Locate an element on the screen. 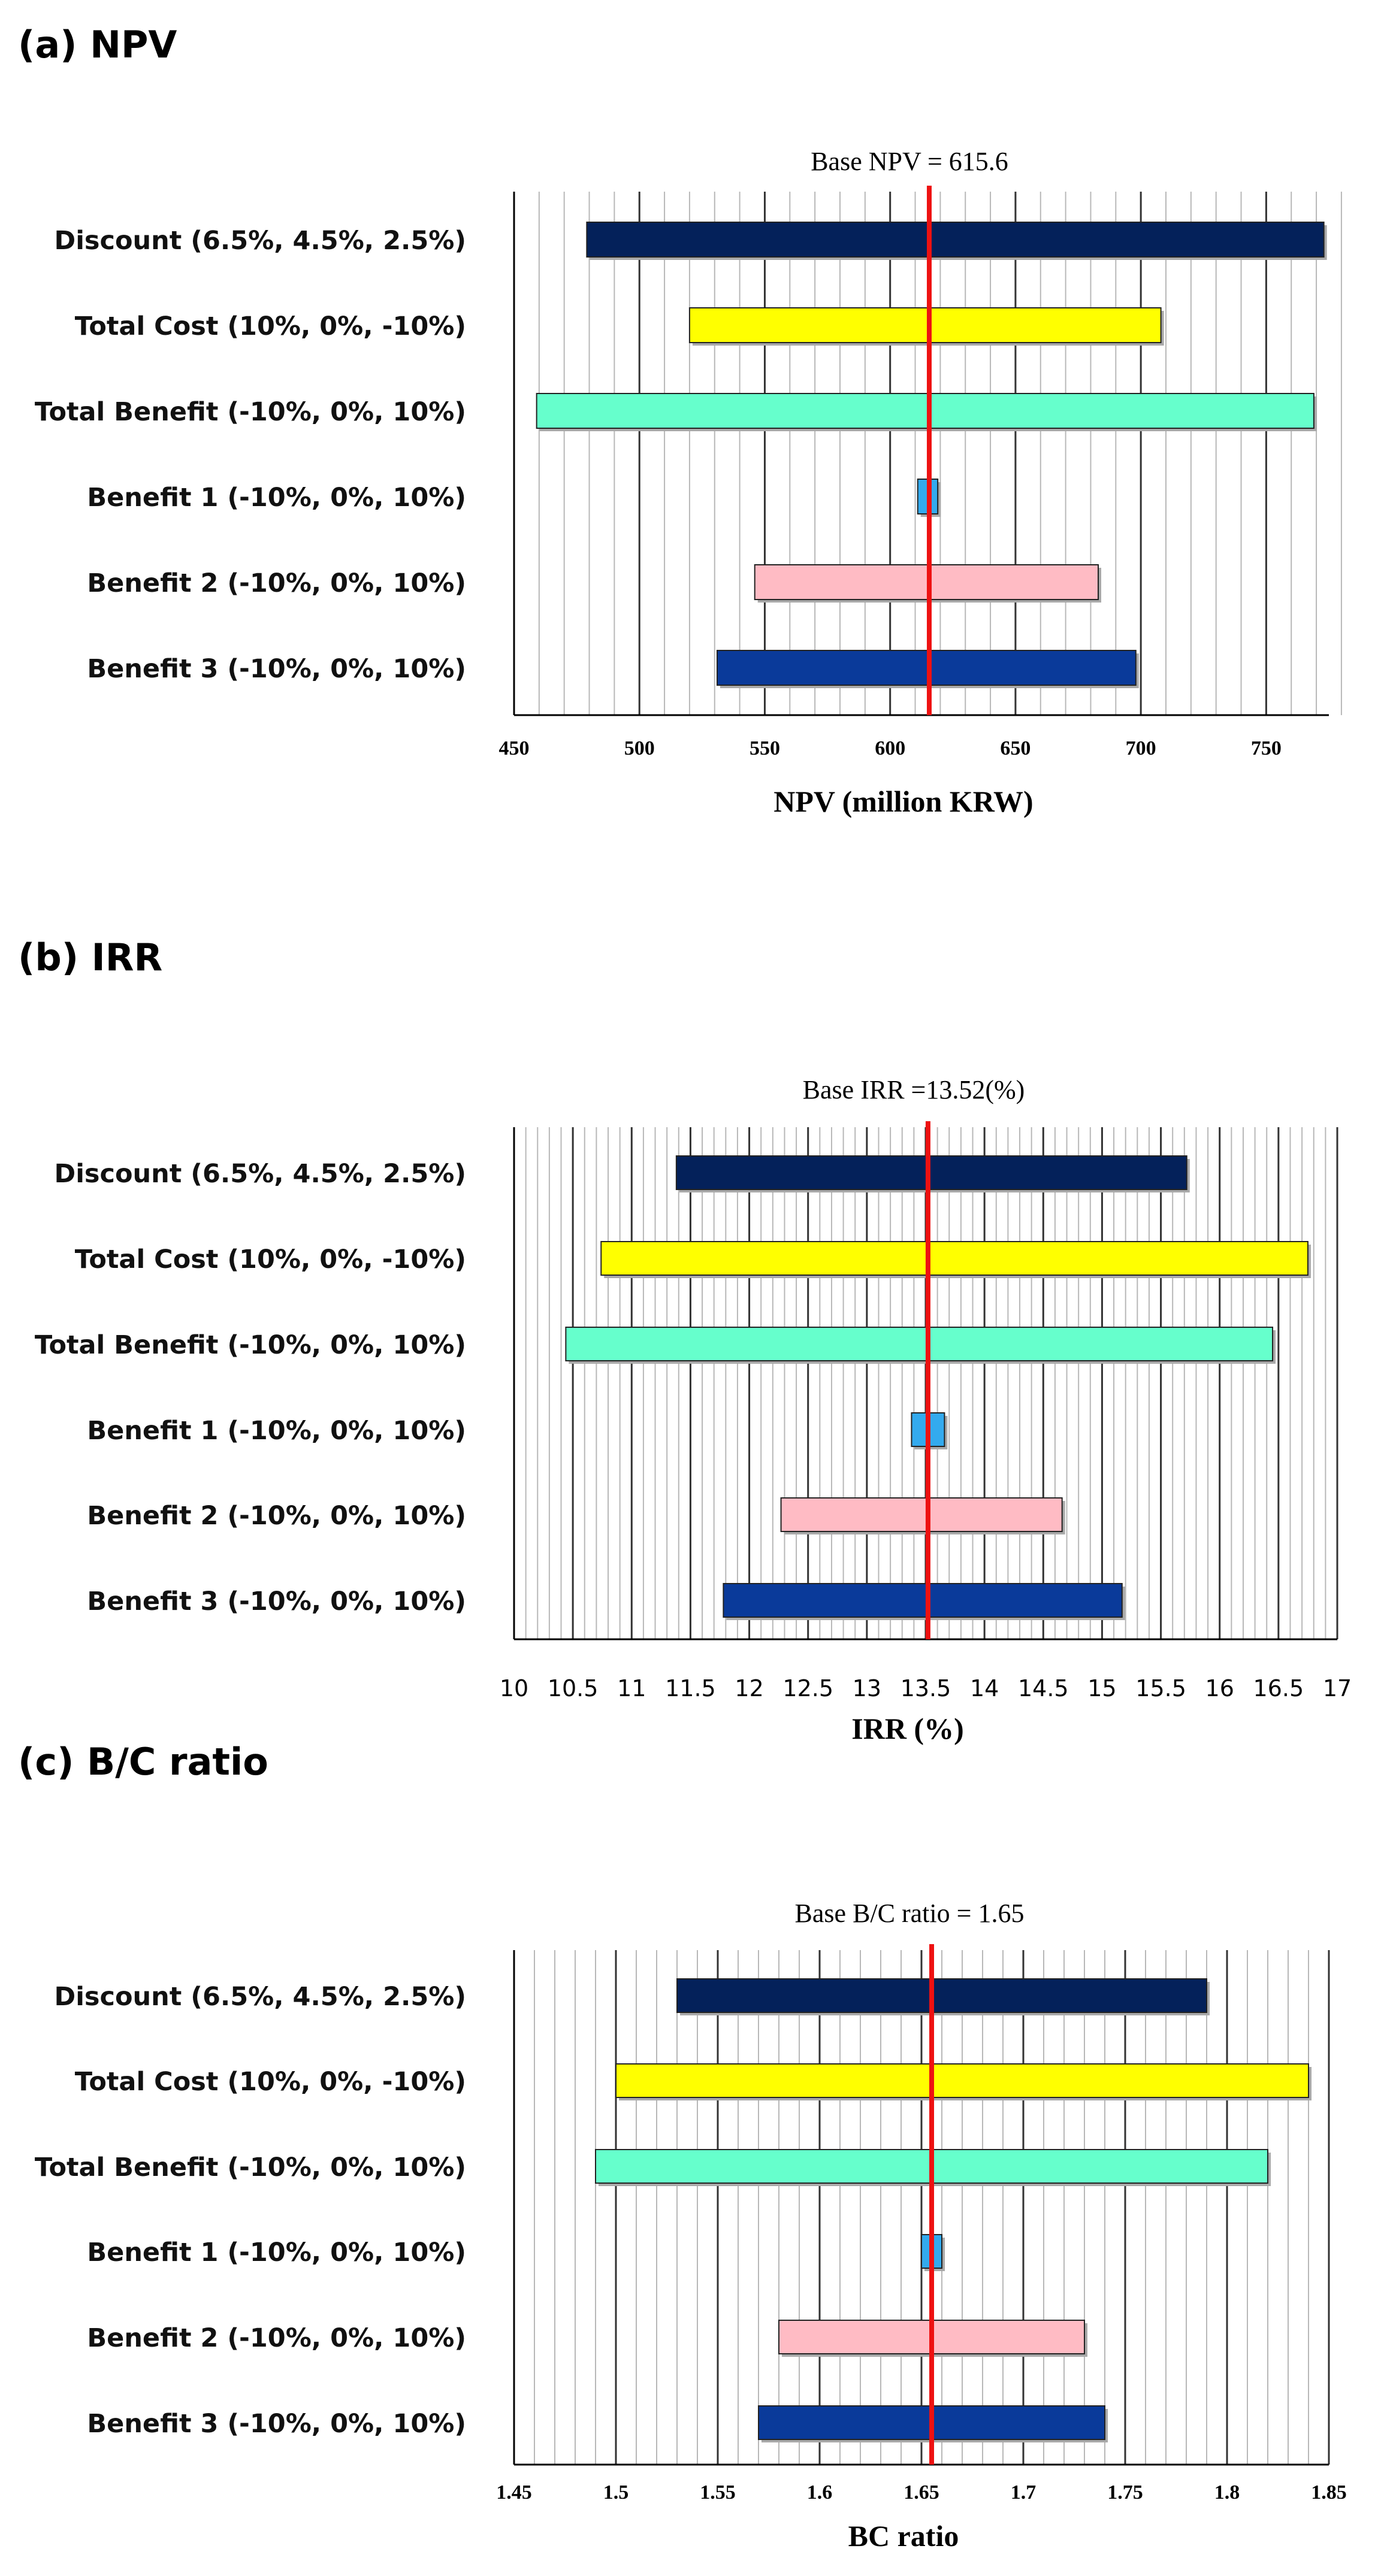  tick-label: 13.5 is located at coordinates (926, 1688).